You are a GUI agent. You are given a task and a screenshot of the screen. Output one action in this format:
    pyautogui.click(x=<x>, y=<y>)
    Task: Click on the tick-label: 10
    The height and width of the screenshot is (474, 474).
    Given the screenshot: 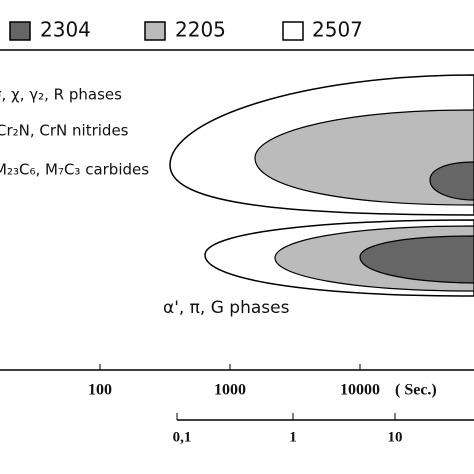 What is the action you would take?
    pyautogui.click(x=395, y=437)
    